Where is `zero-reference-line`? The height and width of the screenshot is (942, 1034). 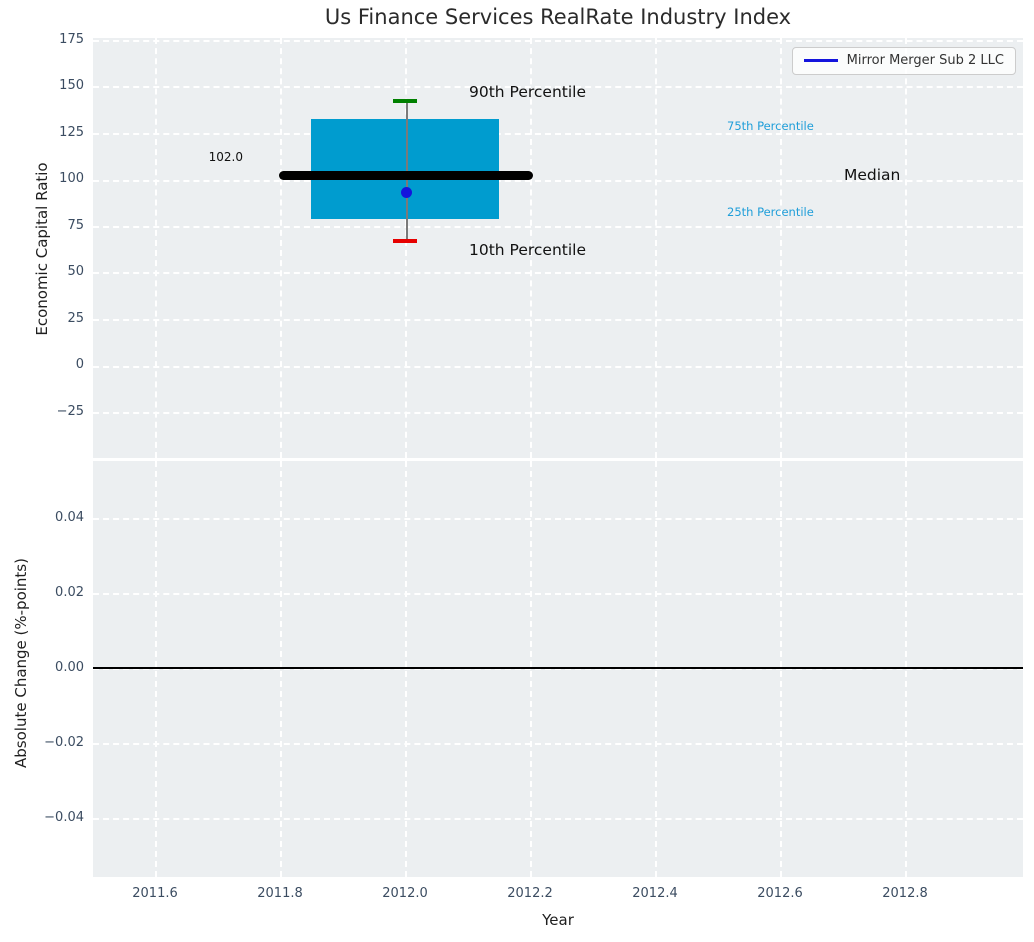
zero-reference-line is located at coordinates (558, 668).